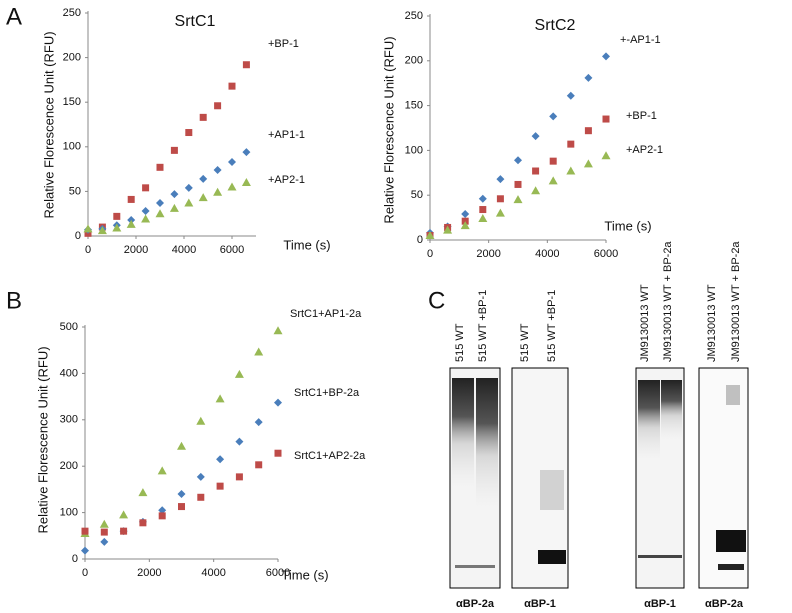  I want to click on series-label: +AP1-1, so click(286, 135).